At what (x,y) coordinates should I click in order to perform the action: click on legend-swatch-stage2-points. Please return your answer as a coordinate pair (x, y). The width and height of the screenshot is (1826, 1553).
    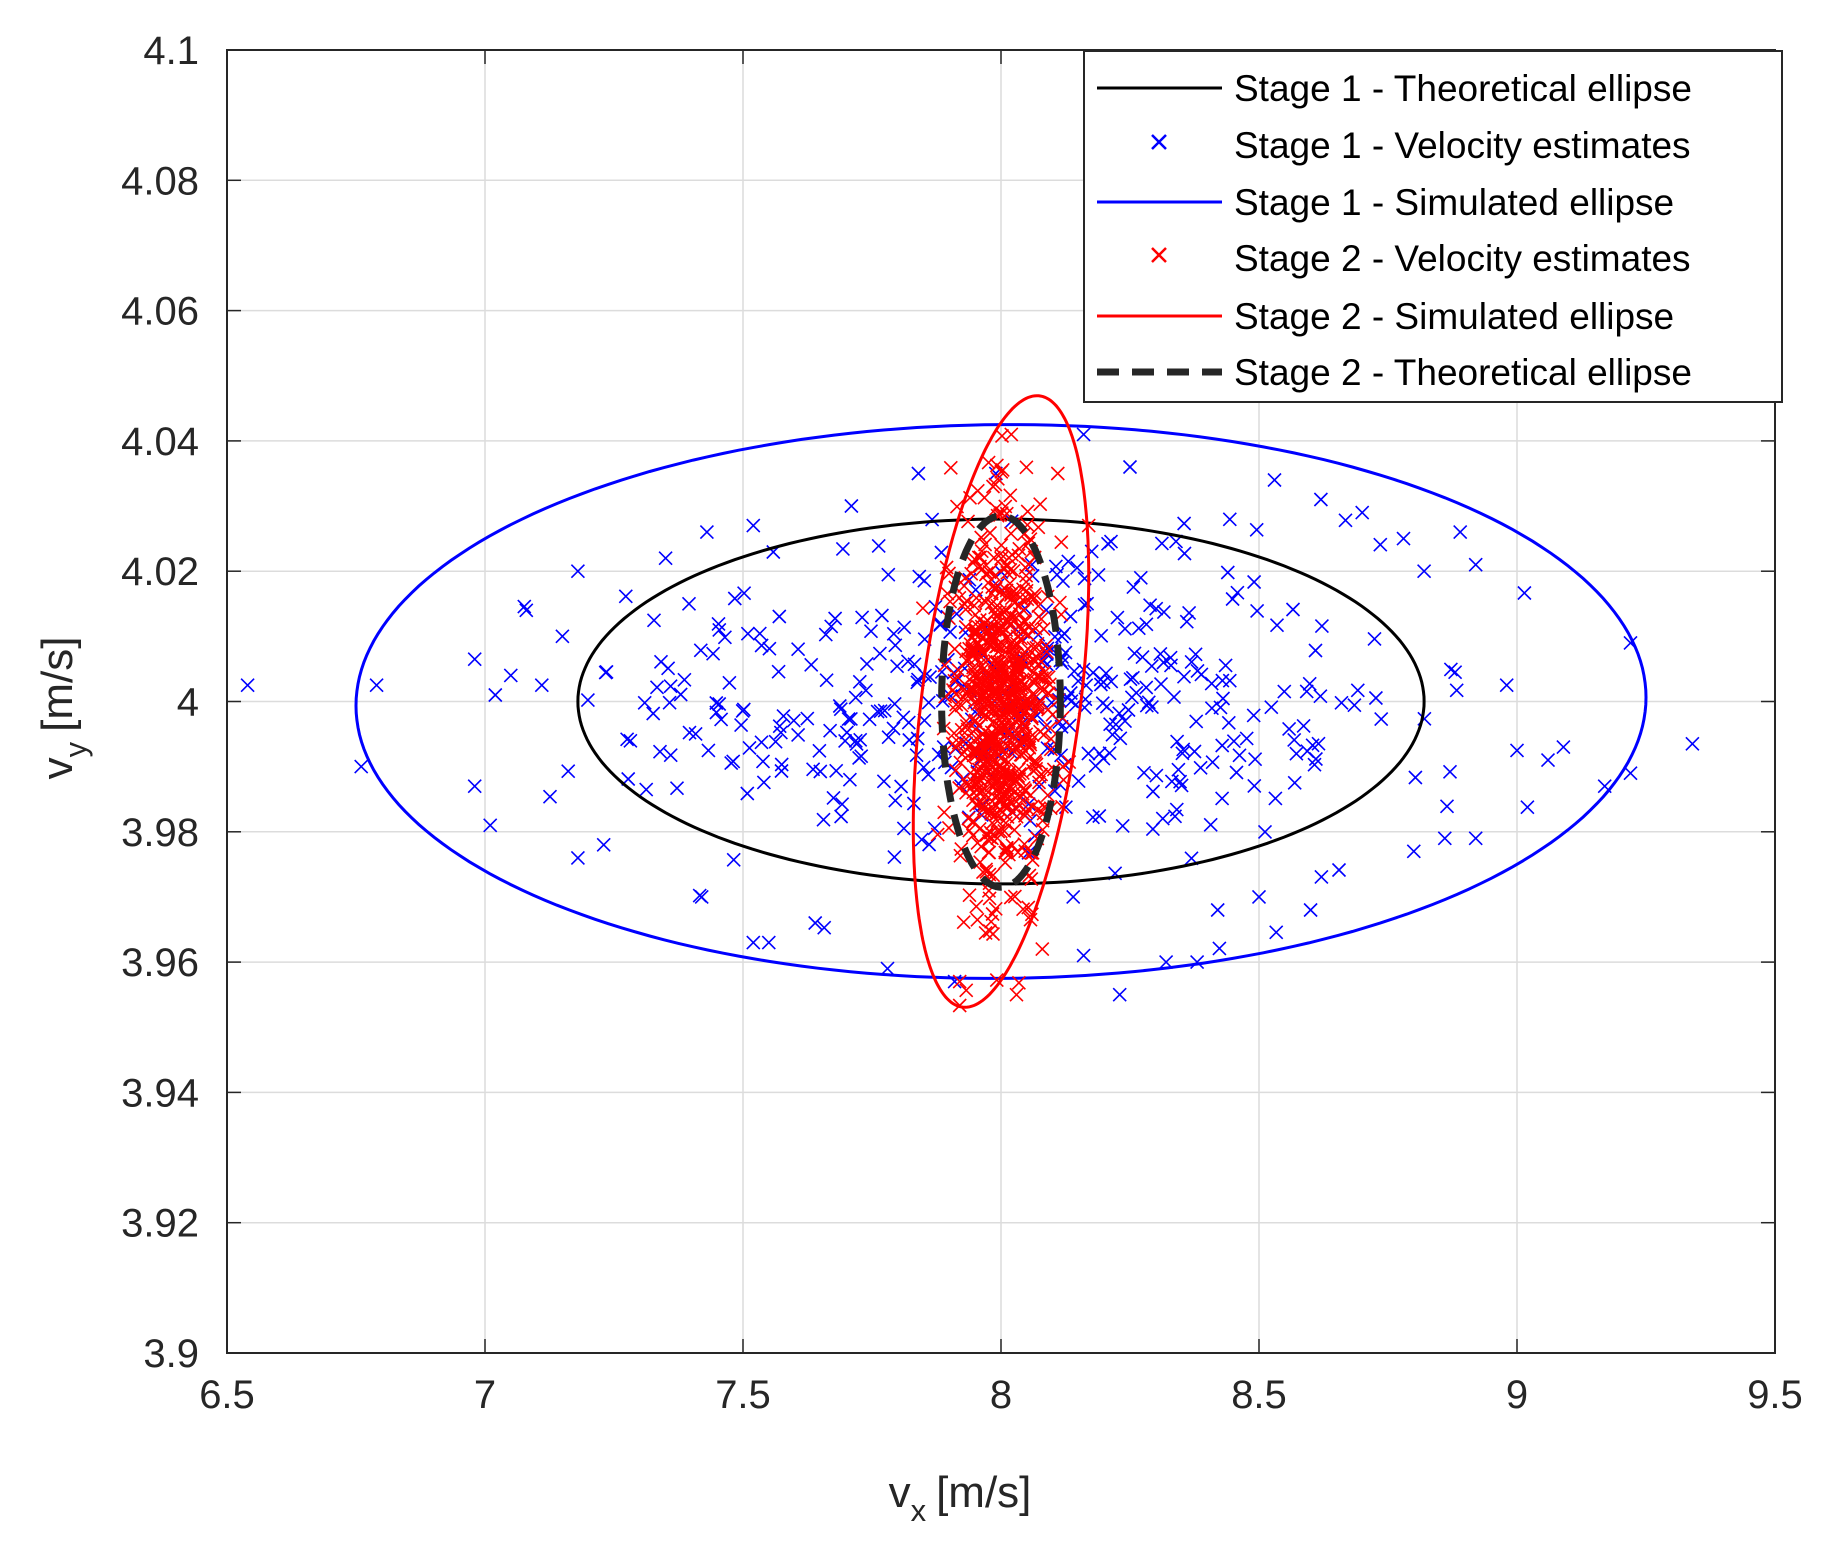
    Looking at the image, I should click on (1159, 255).